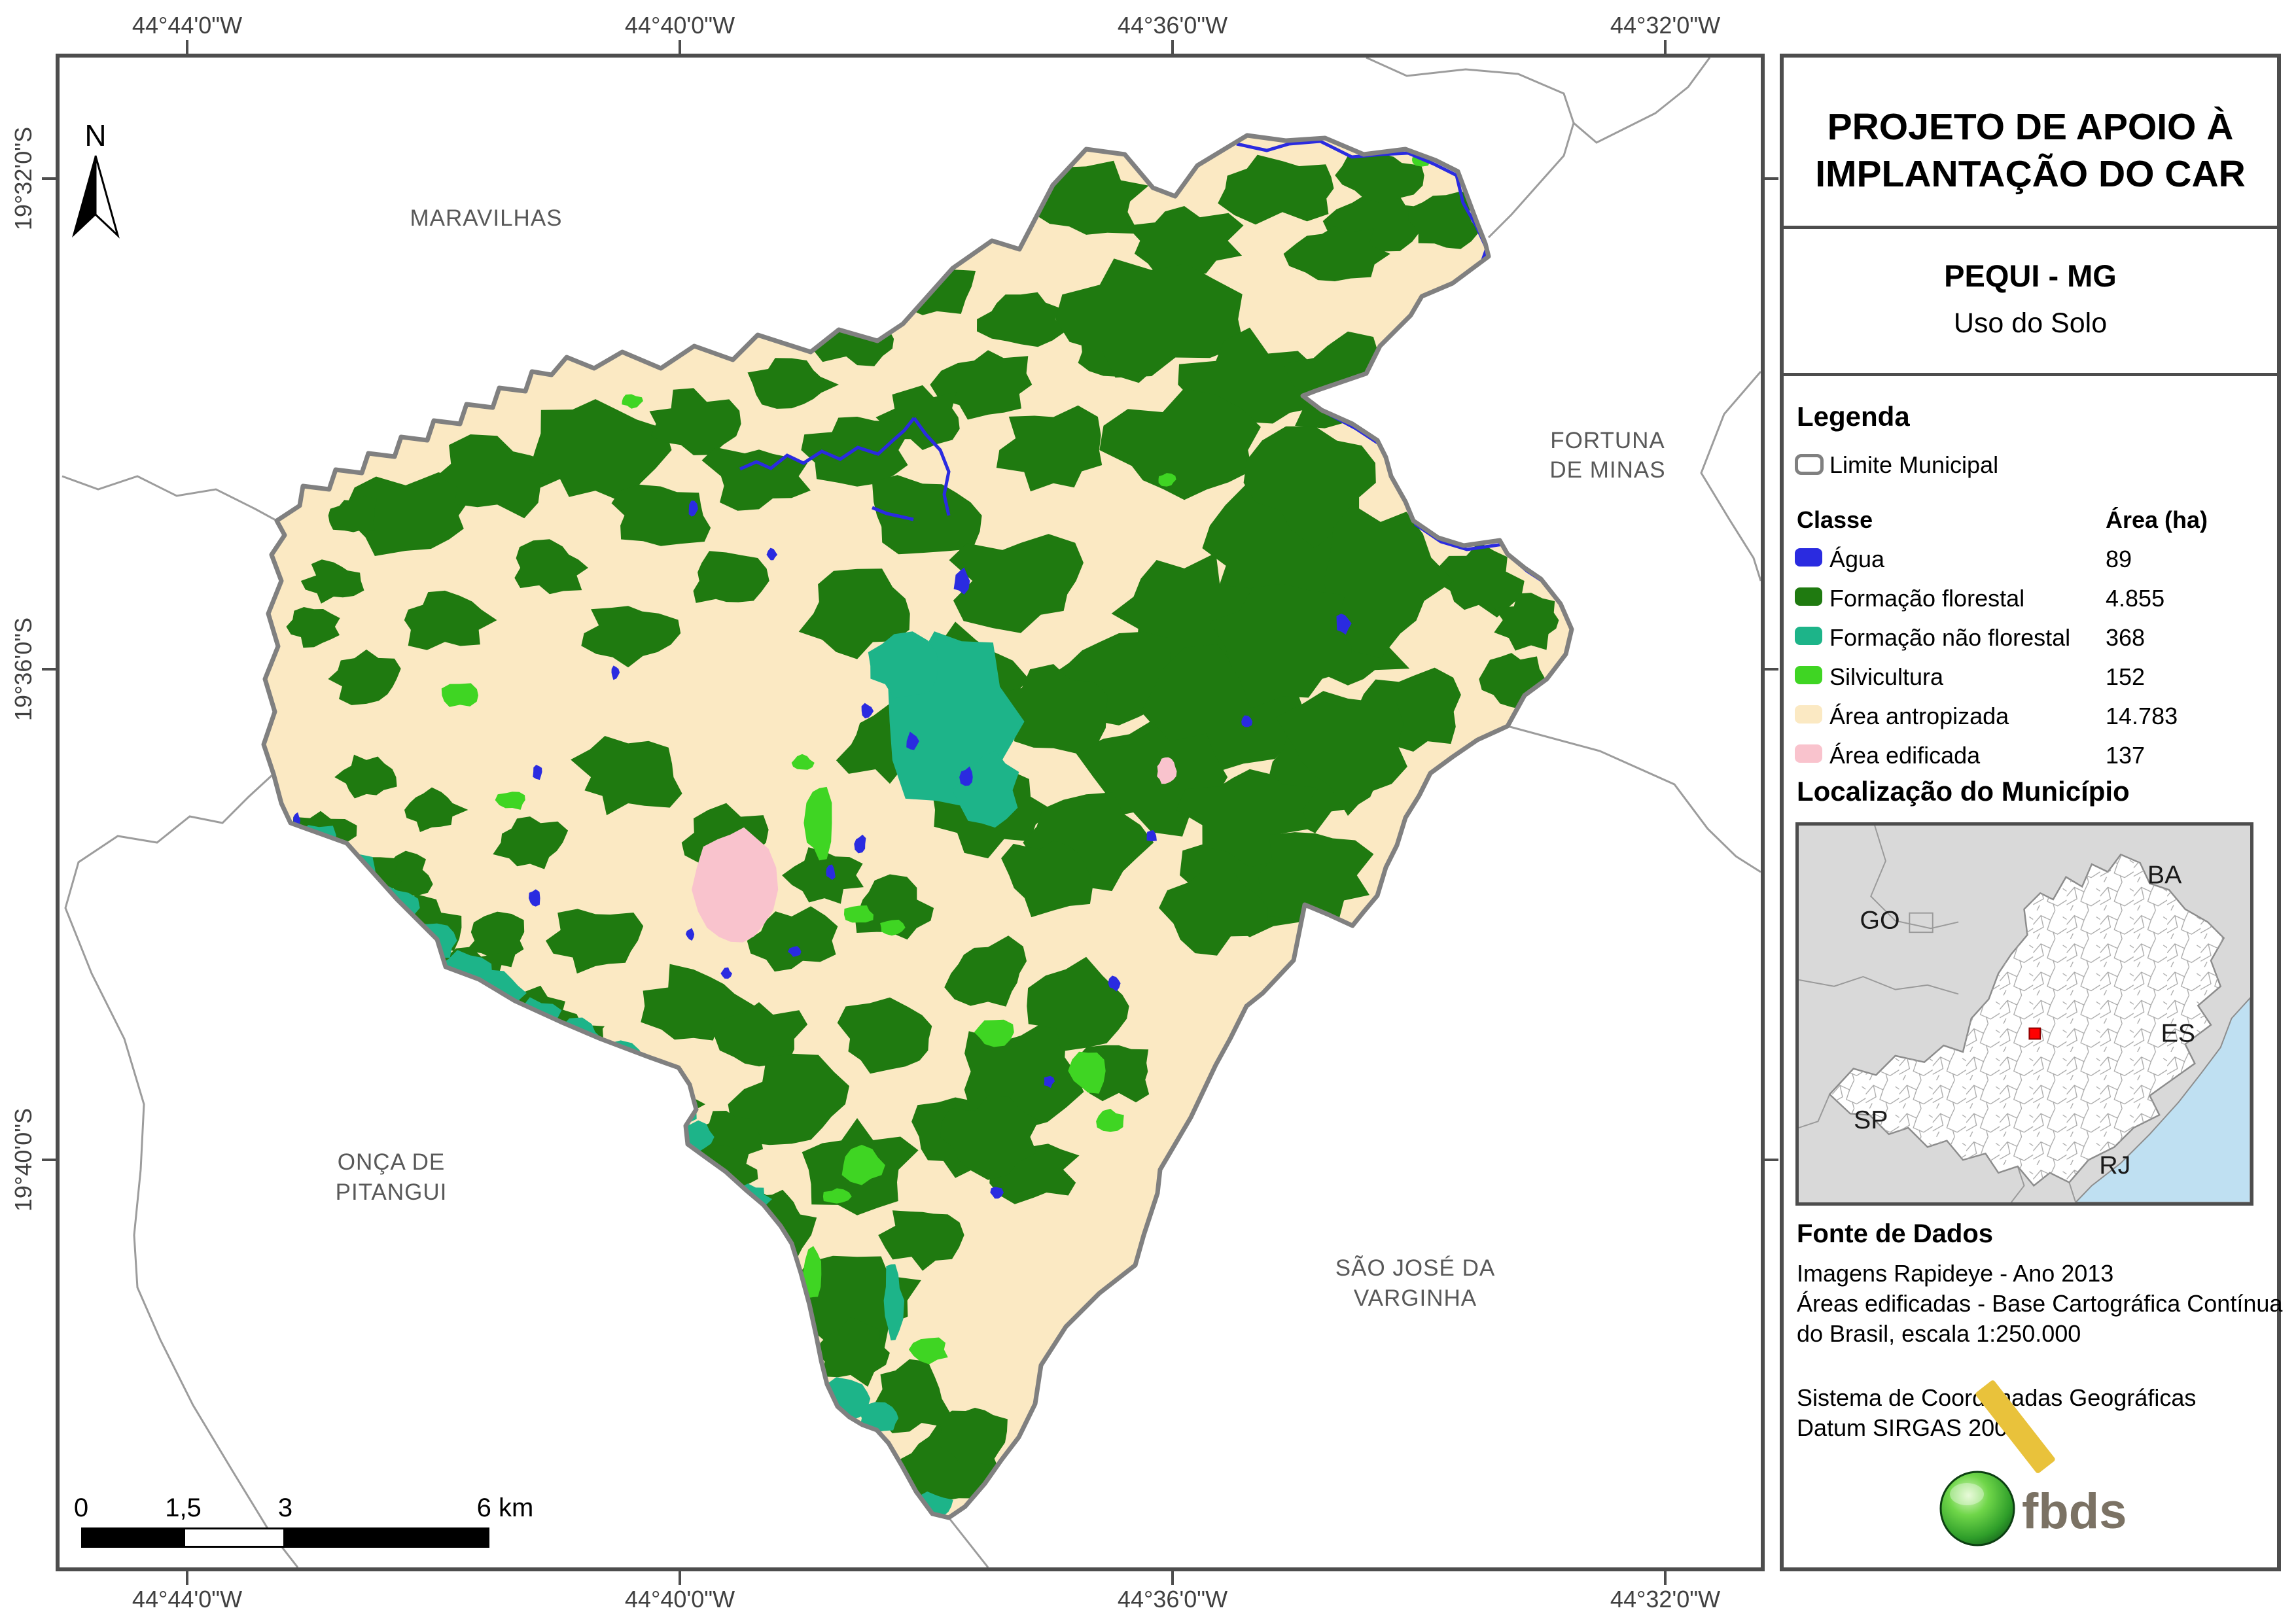 The width and height of the screenshot is (2296, 1623). Describe the element at coordinates (392, 1162) in the screenshot. I see `place-label-onca-1: ONÇA DE` at that location.